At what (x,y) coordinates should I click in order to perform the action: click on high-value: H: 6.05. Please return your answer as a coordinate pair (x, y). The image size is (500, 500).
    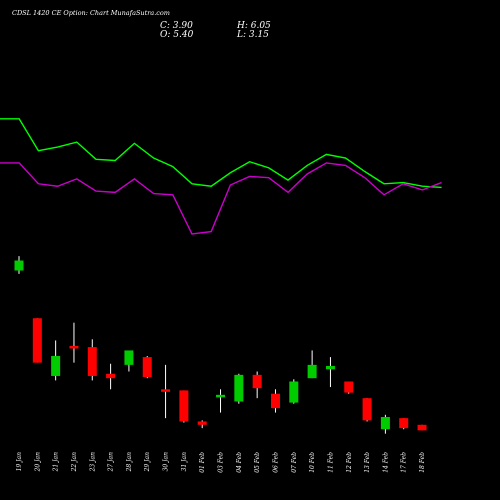
    Looking at the image, I should click on (254, 26).